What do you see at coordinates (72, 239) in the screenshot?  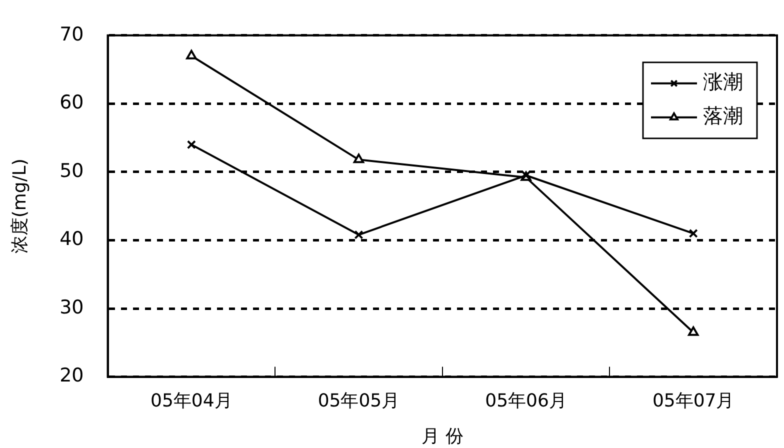 I see `y-tick-label: 40` at bounding box center [72, 239].